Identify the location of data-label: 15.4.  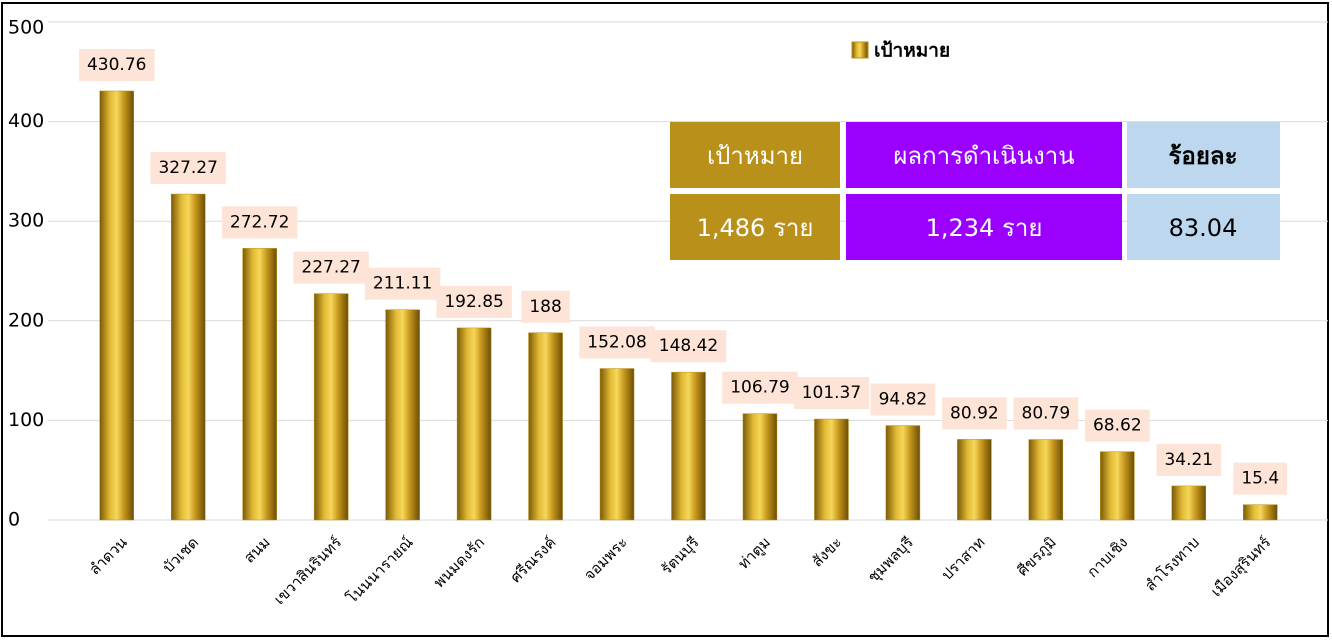
(1260, 479).